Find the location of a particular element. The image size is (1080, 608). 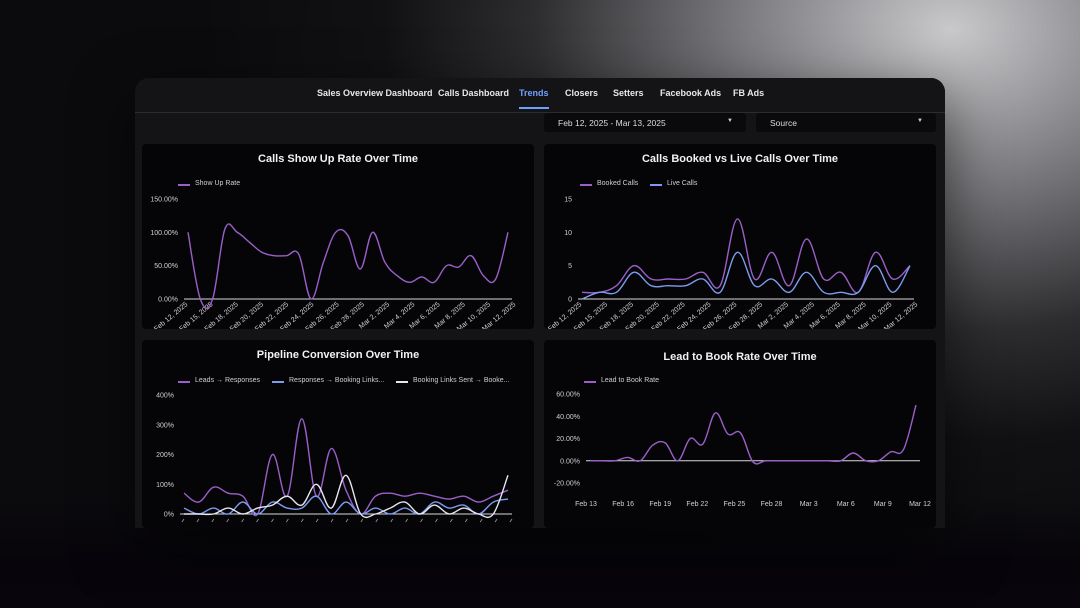

chart-title: Lead to Book Rate Over Time is located at coordinates (740, 357).